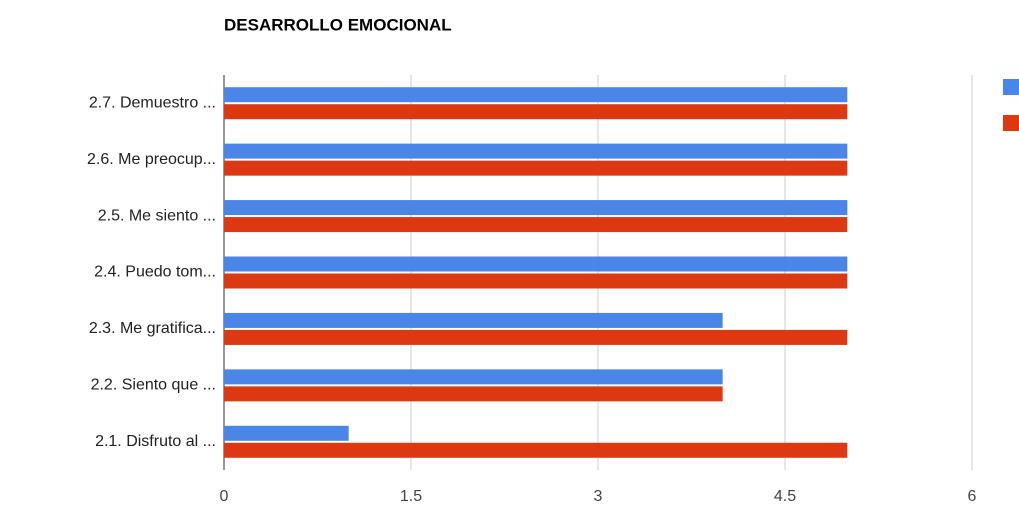  I want to click on x-tick-label: 6, so click(972, 496).